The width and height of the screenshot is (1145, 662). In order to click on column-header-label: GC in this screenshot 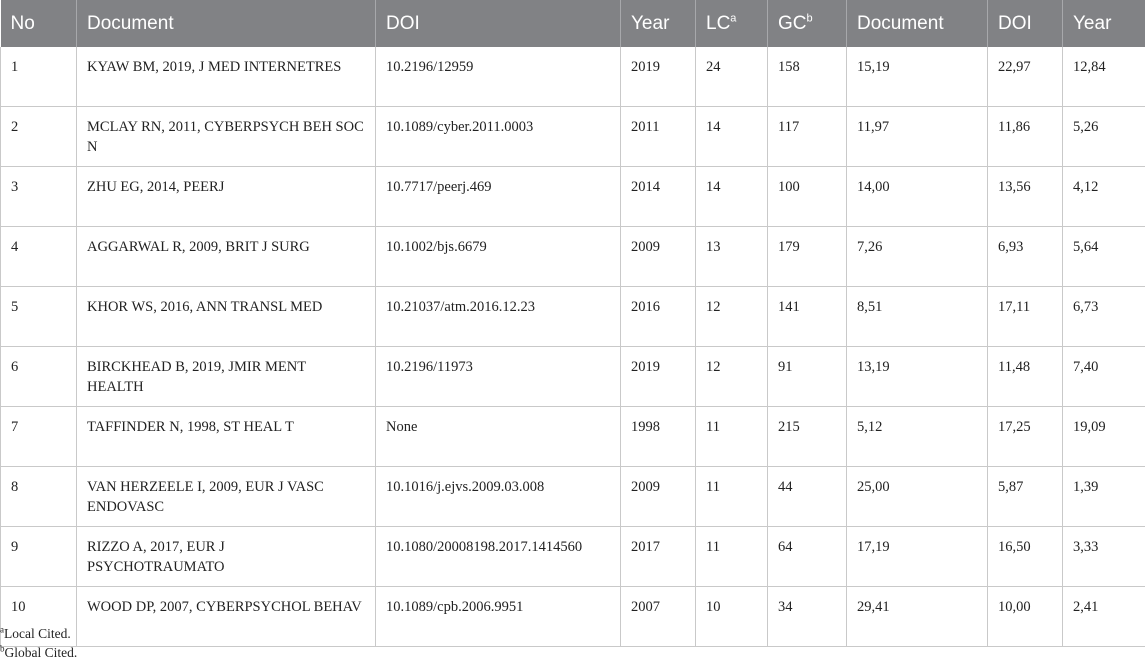, I will do `click(792, 23)`.